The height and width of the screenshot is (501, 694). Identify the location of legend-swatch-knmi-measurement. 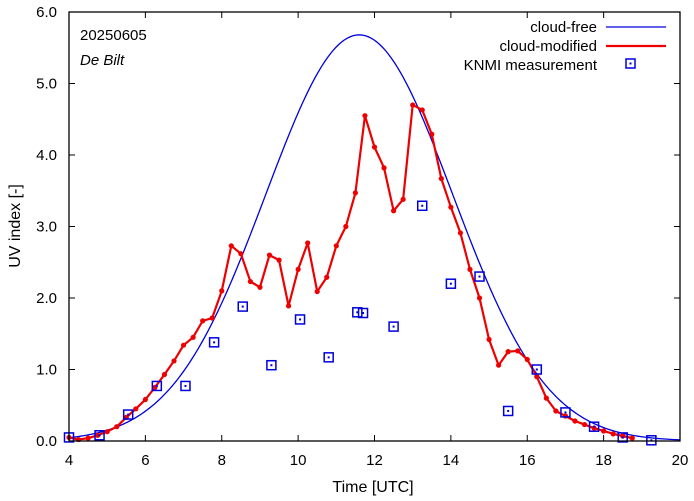
(630, 63).